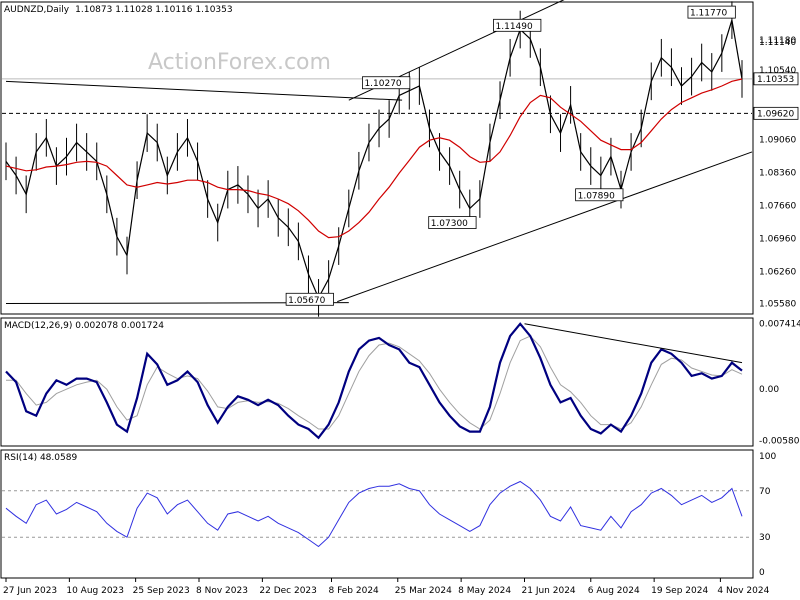  Describe the element at coordinates (633, 343) in the screenshot. I see `macd-trend-line` at that location.